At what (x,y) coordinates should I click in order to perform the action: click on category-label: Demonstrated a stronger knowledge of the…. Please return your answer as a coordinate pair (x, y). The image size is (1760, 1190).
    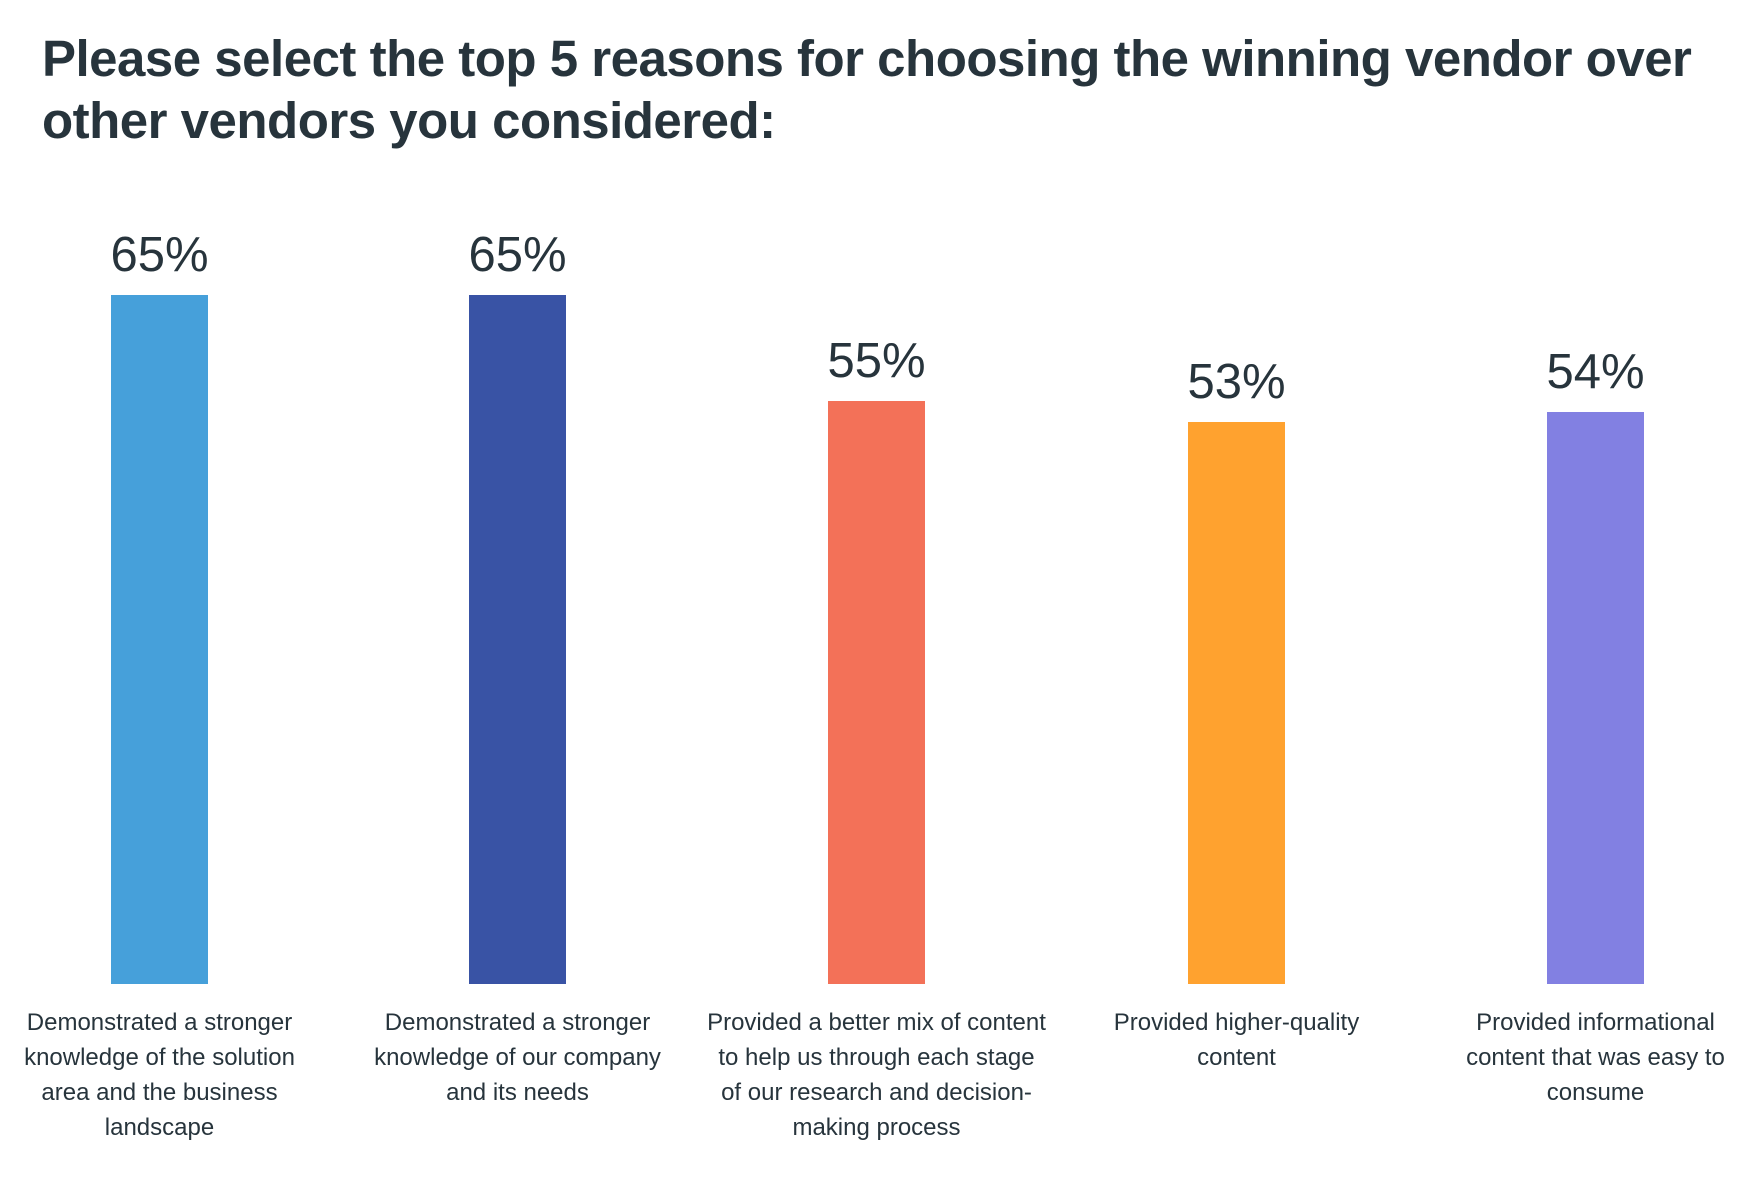
    Looking at the image, I should click on (159, 1075).